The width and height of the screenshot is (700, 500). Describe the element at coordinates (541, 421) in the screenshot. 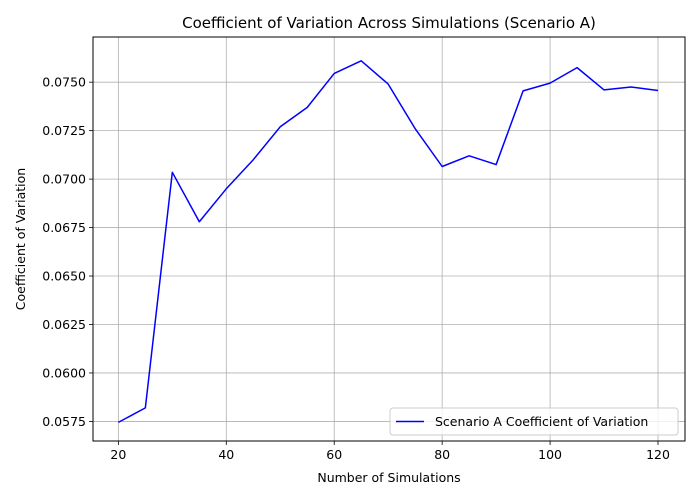

I see `legend-label: Scenario A Coefficient of Variation` at that location.